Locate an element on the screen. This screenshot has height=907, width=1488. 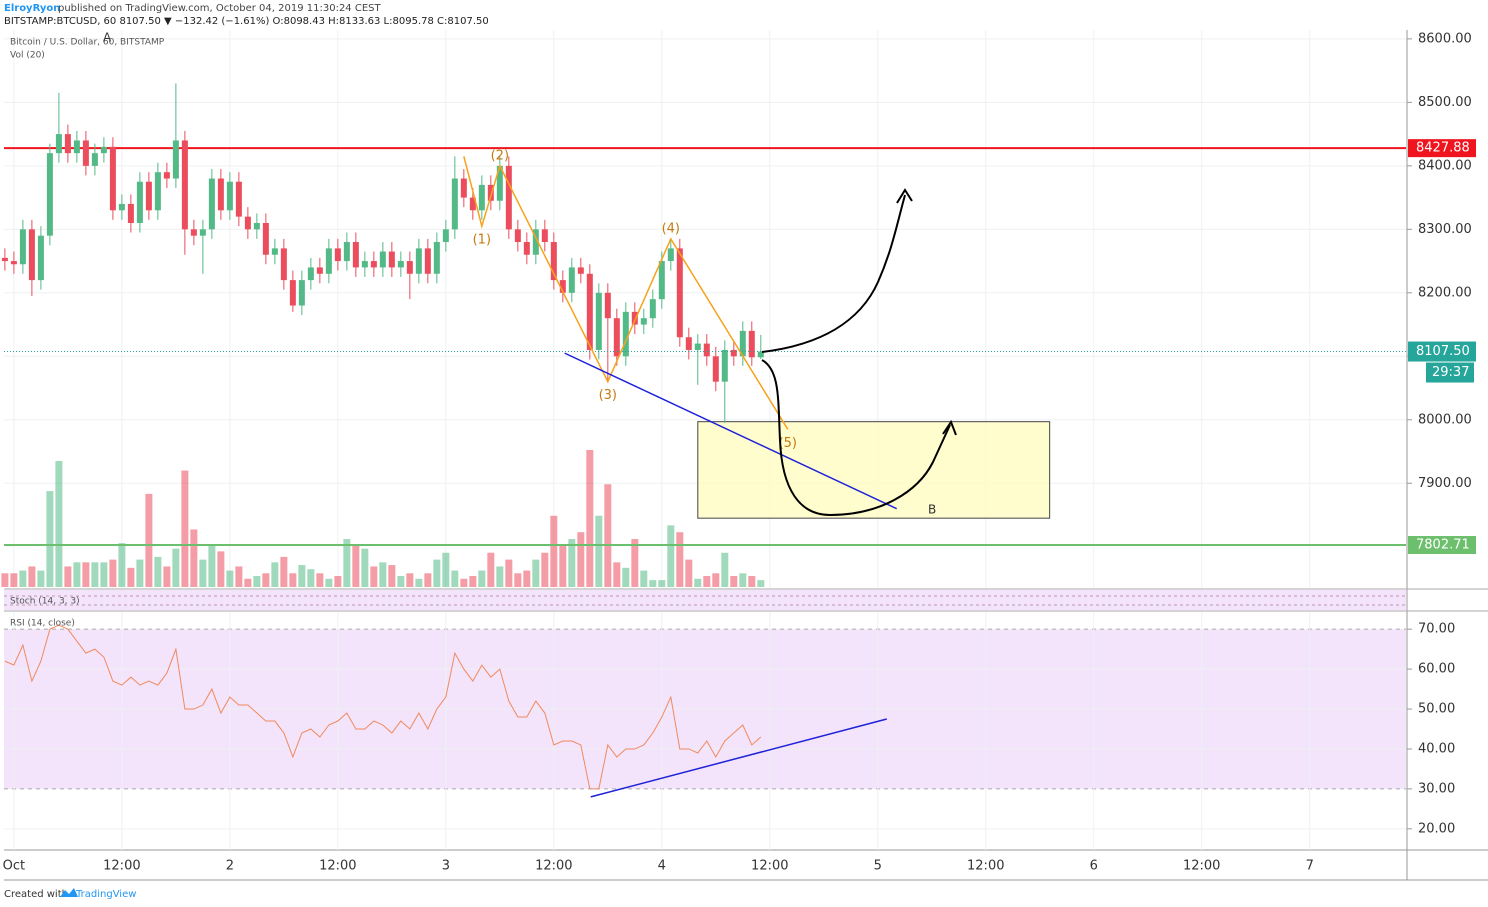
countdown-box is located at coordinates (1450, 372).